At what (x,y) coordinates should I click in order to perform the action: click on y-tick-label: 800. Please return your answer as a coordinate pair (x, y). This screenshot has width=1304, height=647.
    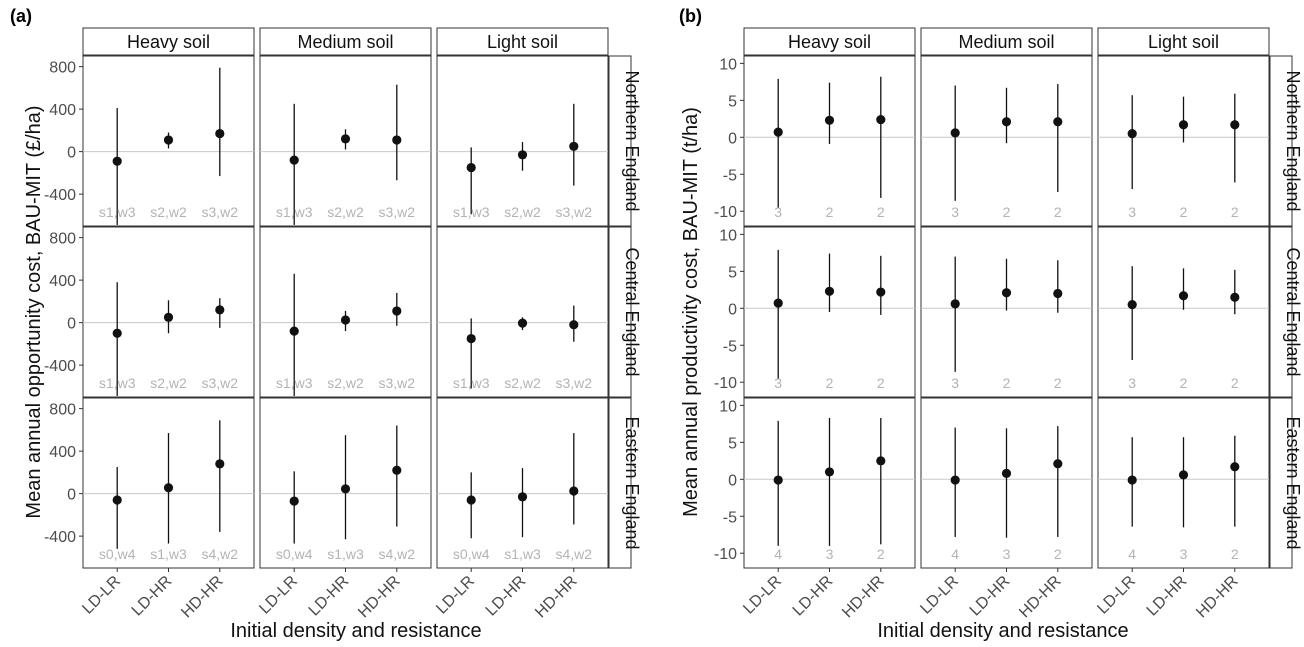
    Looking at the image, I should click on (62, 239).